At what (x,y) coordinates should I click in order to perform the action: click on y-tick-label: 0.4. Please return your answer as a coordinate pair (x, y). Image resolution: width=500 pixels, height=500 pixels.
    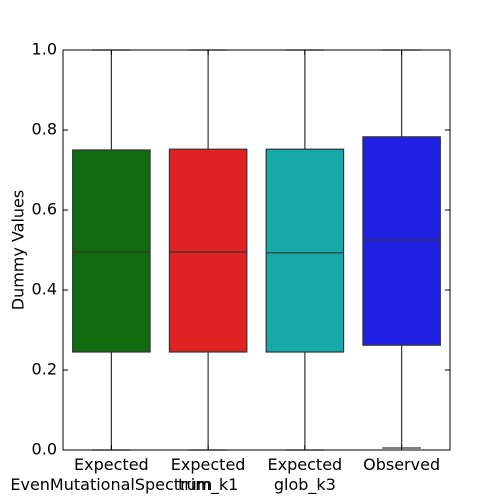
    Looking at the image, I should click on (44, 289).